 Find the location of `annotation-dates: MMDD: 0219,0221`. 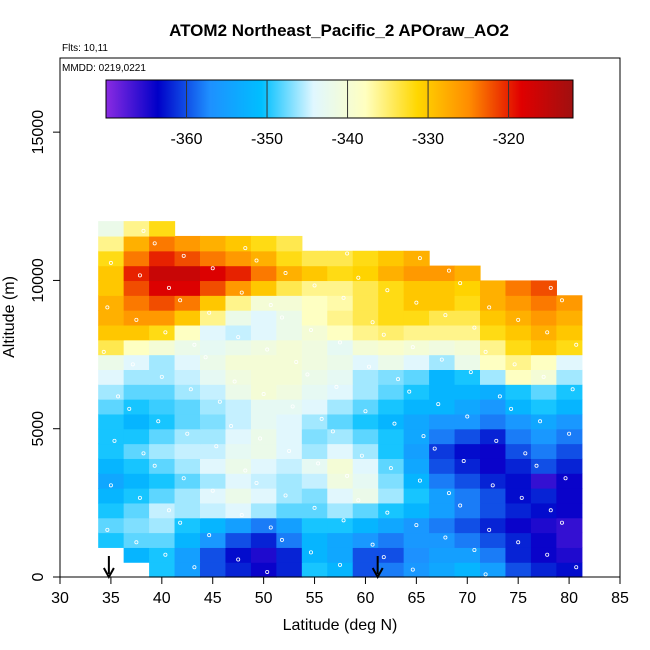

annotation-dates: MMDD: 0219,0221 is located at coordinates (104, 68).